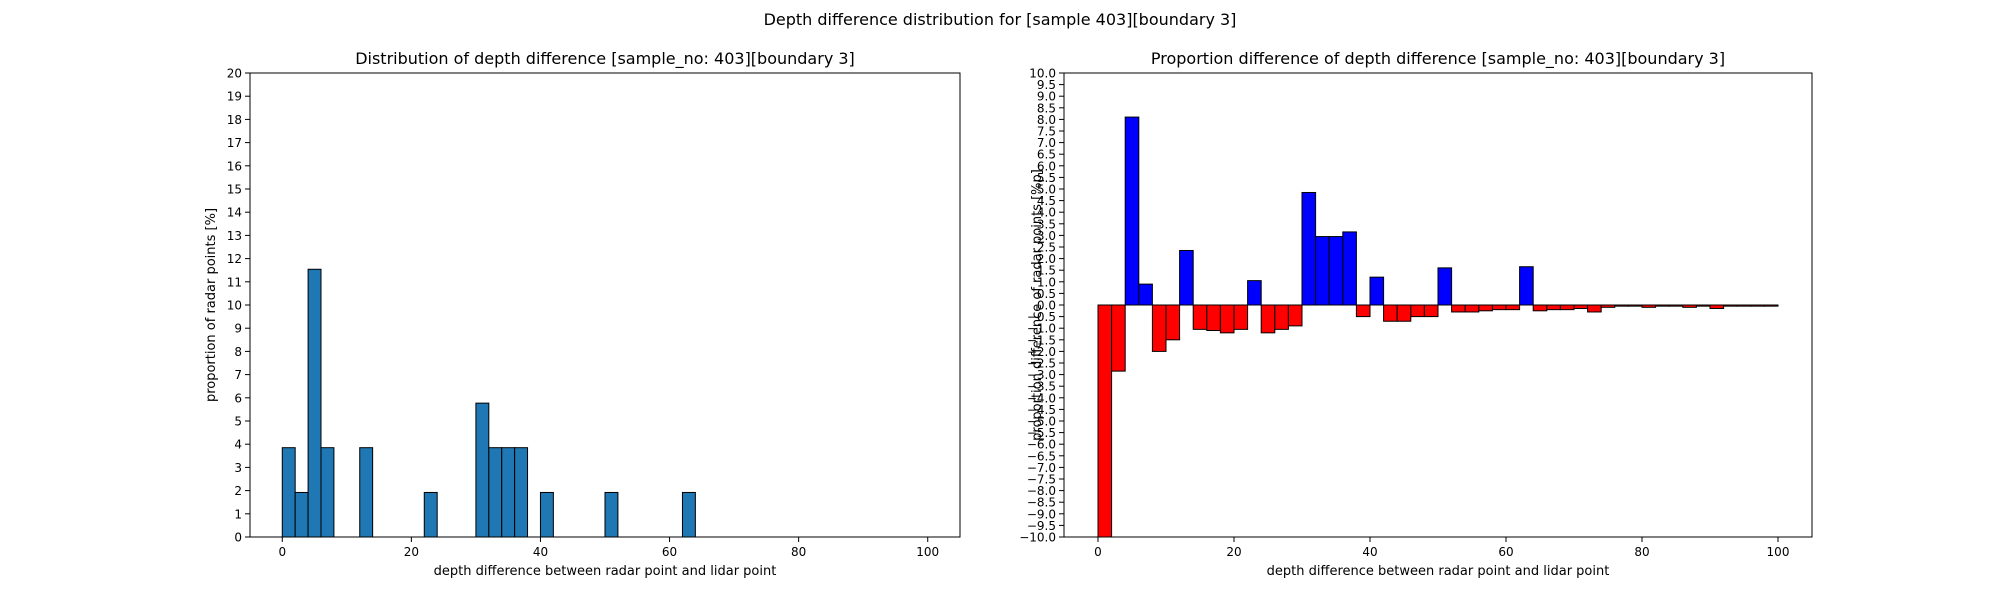 This screenshot has height=600, width=2000. What do you see at coordinates (1046, 282) in the screenshot?
I see `y-tick-label: 1.0` at bounding box center [1046, 282].